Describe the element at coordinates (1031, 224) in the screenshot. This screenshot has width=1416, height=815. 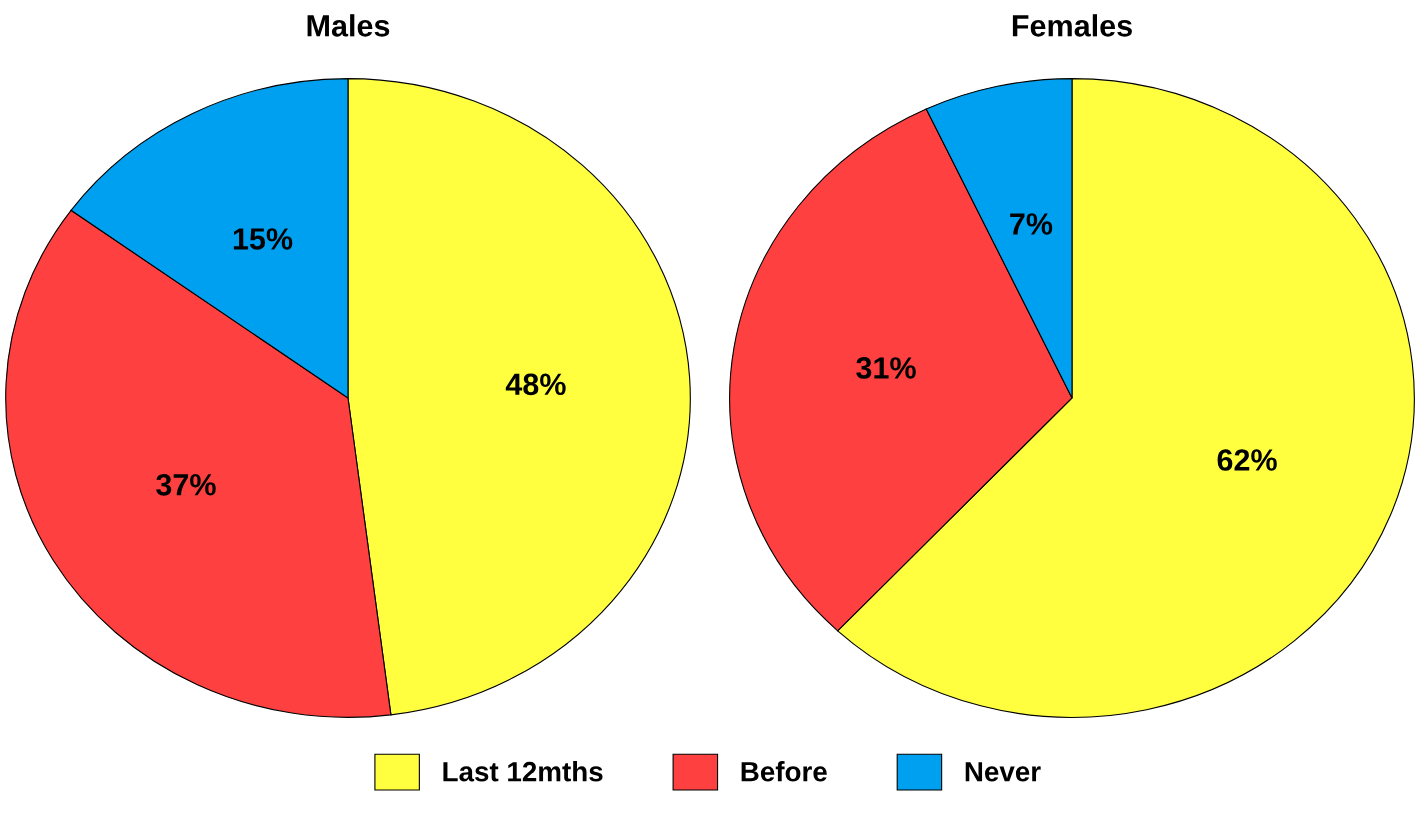
I see `data-label: 7%` at that location.